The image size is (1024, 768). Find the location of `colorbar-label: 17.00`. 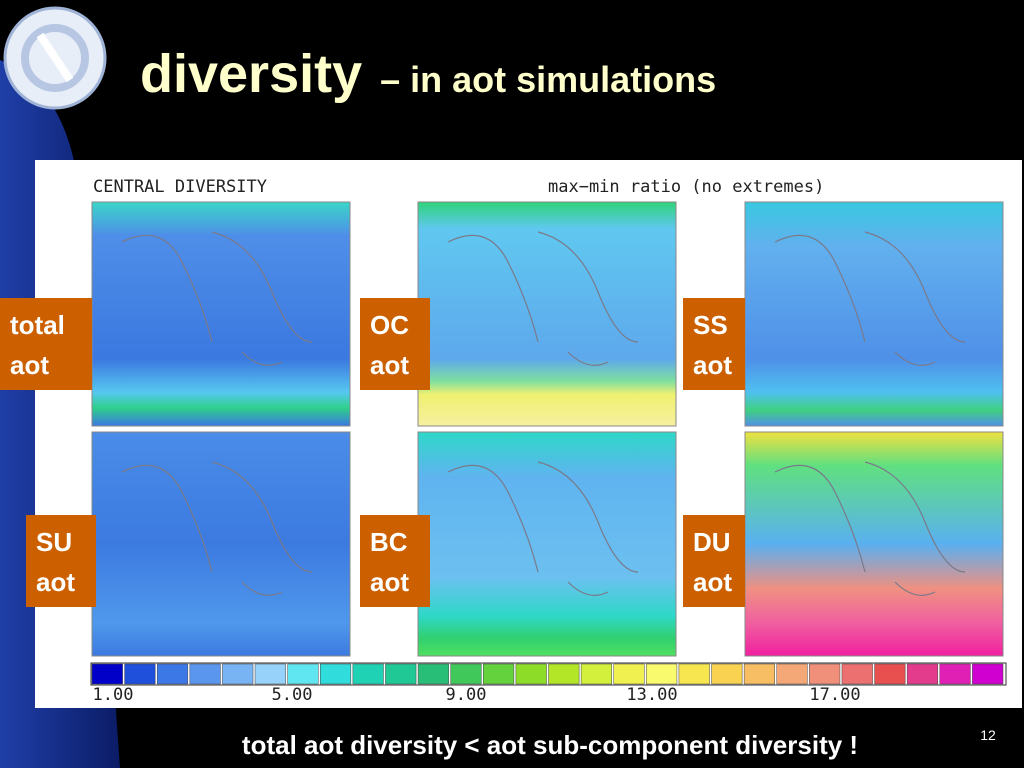

colorbar-label: 17.00 is located at coordinates (834, 695).